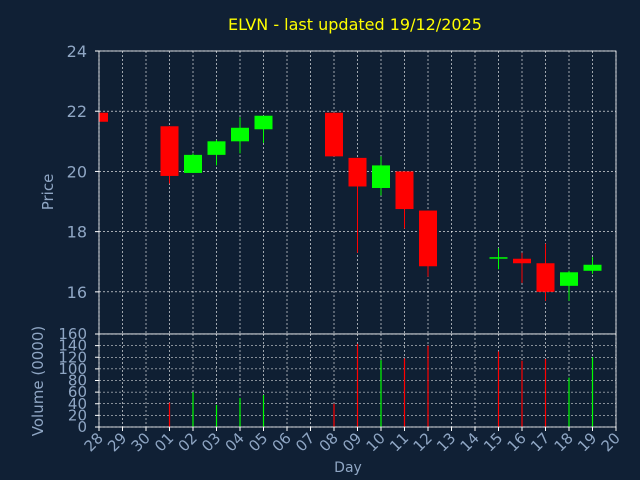 This screenshot has height=480, width=640. I want to click on price-tick-label: 20, so click(77, 171).